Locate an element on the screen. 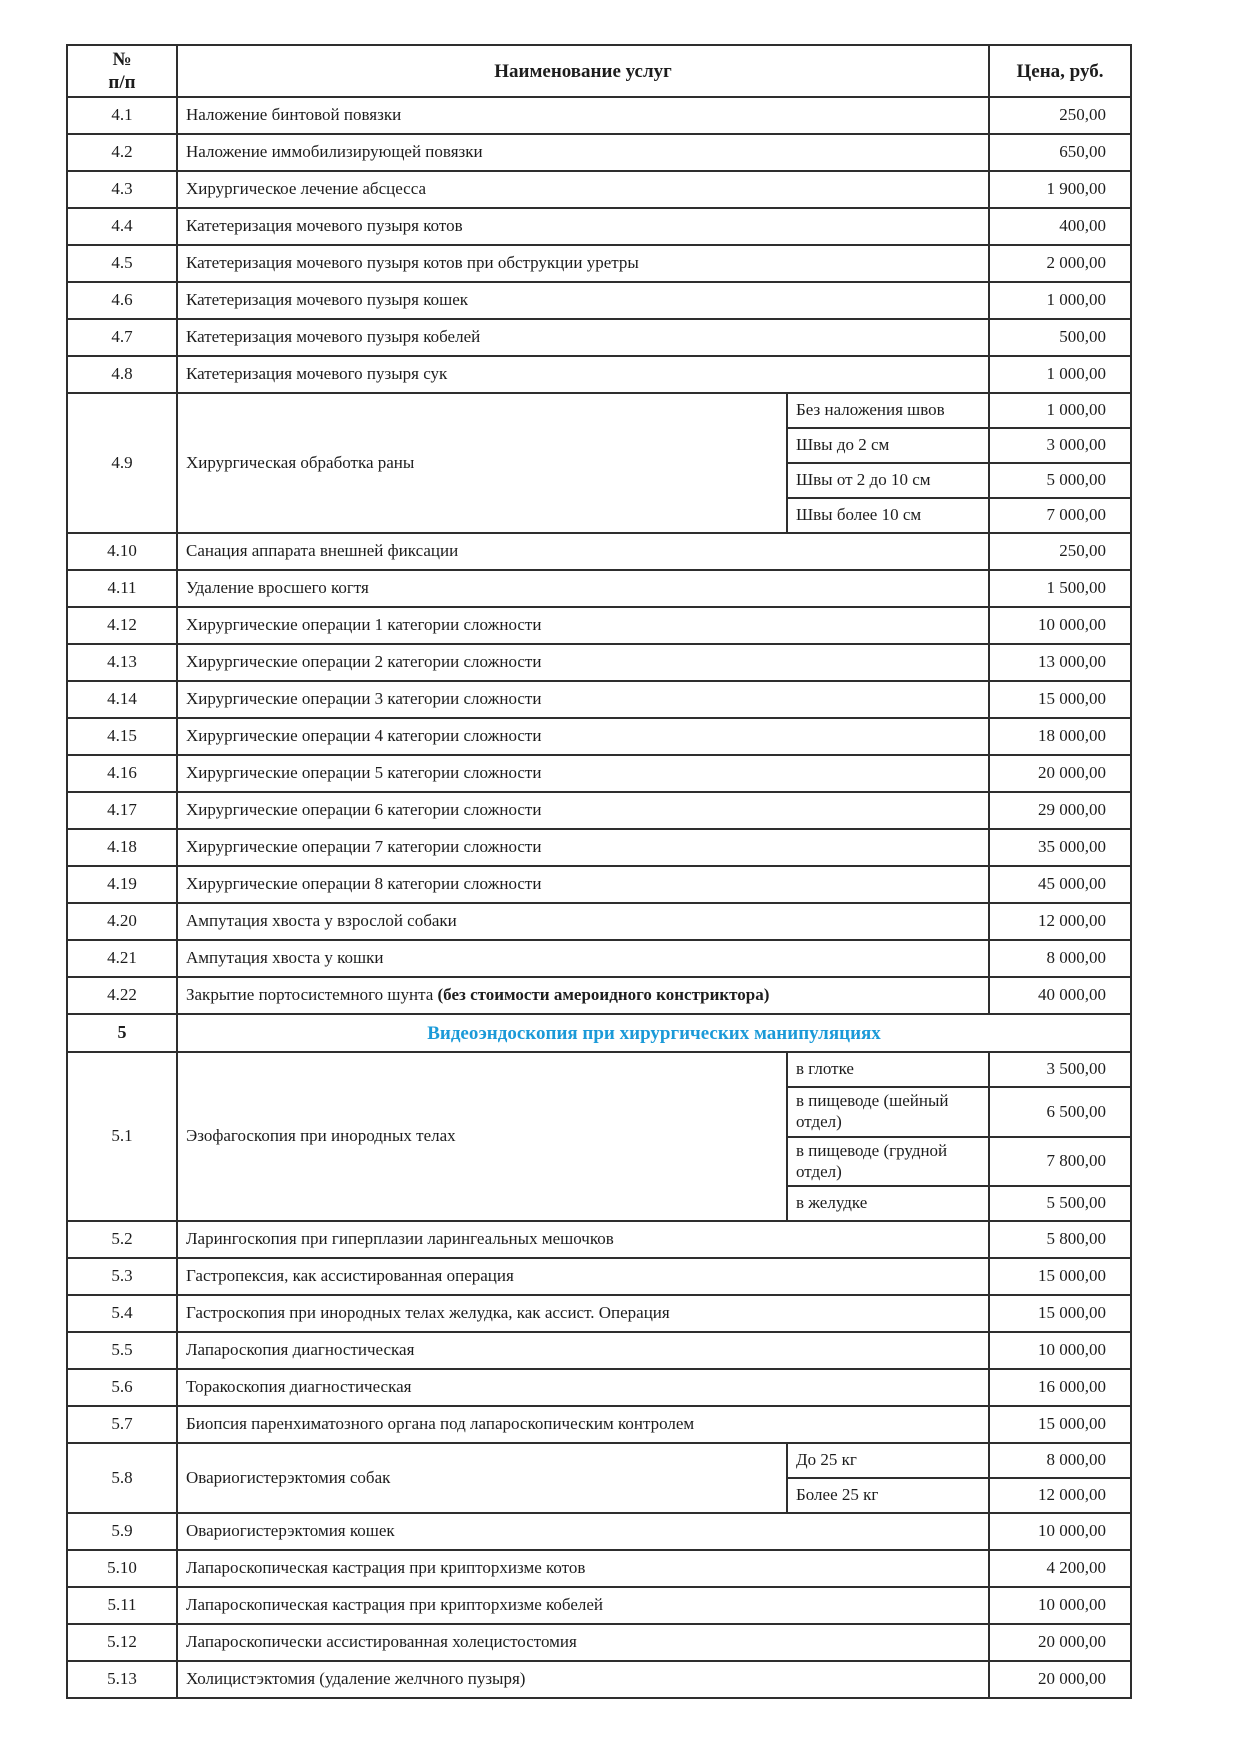 This screenshot has width=1240, height=1754. row-number-cell: 4.22 is located at coordinates (122, 996).